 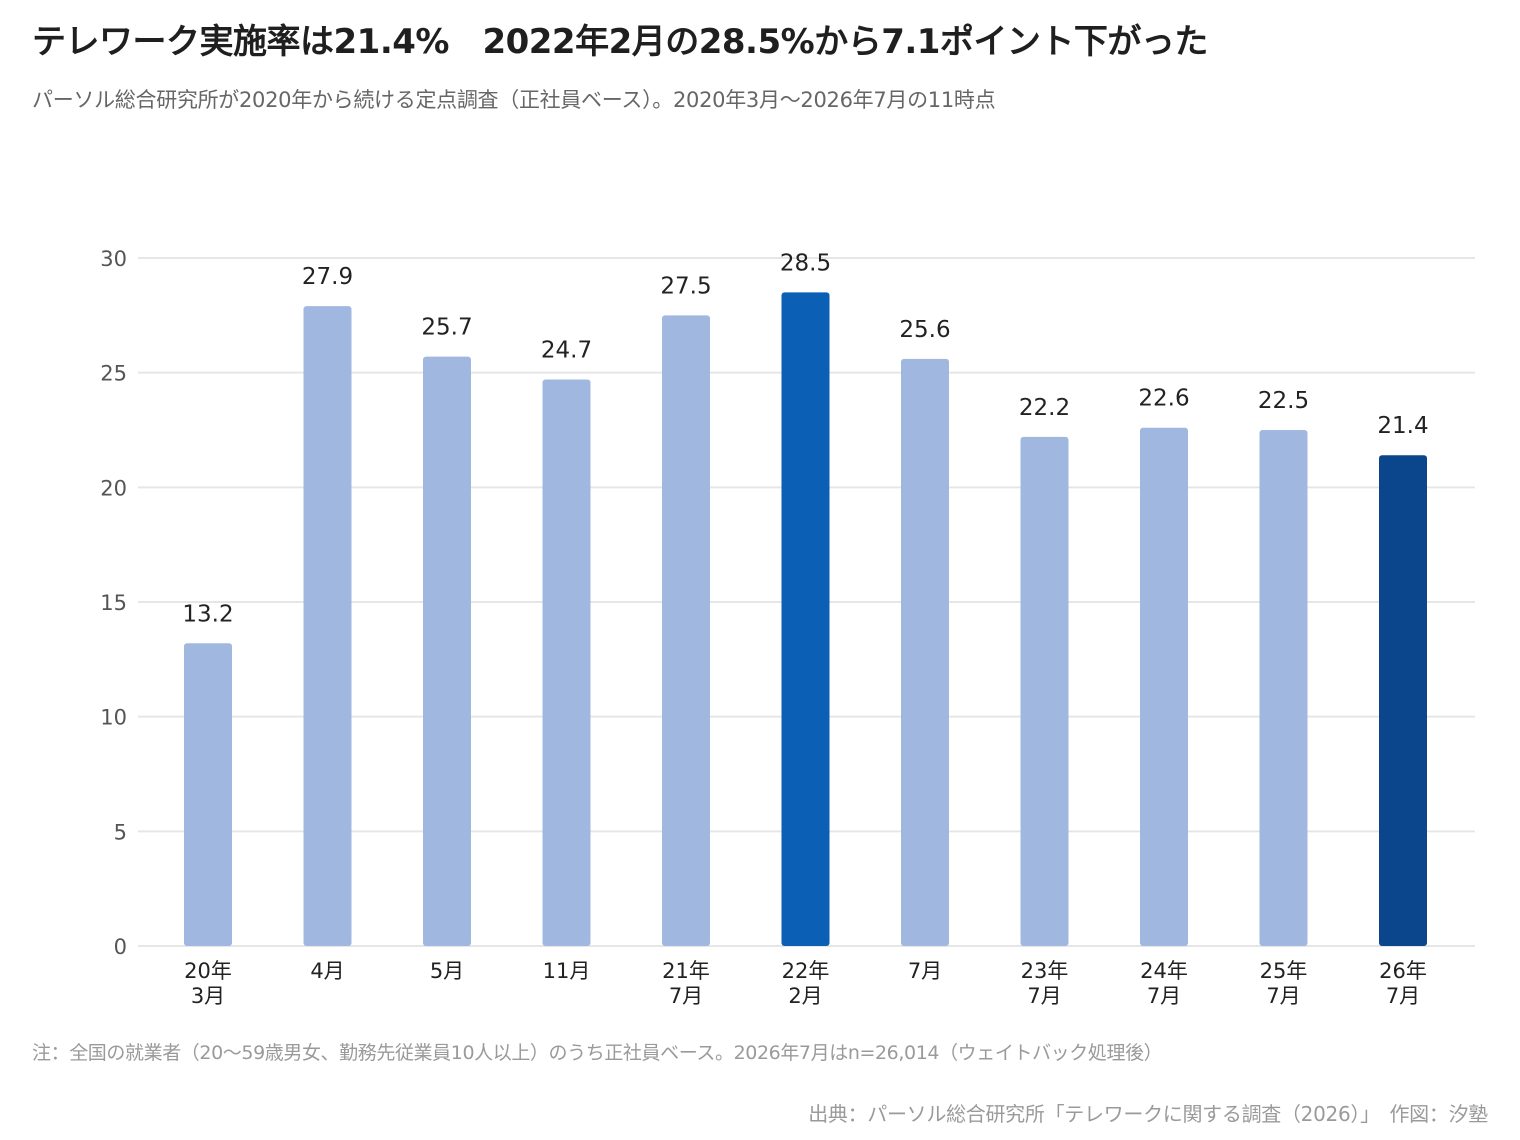 I want to click on data-label: 24.7, so click(x=566, y=351).